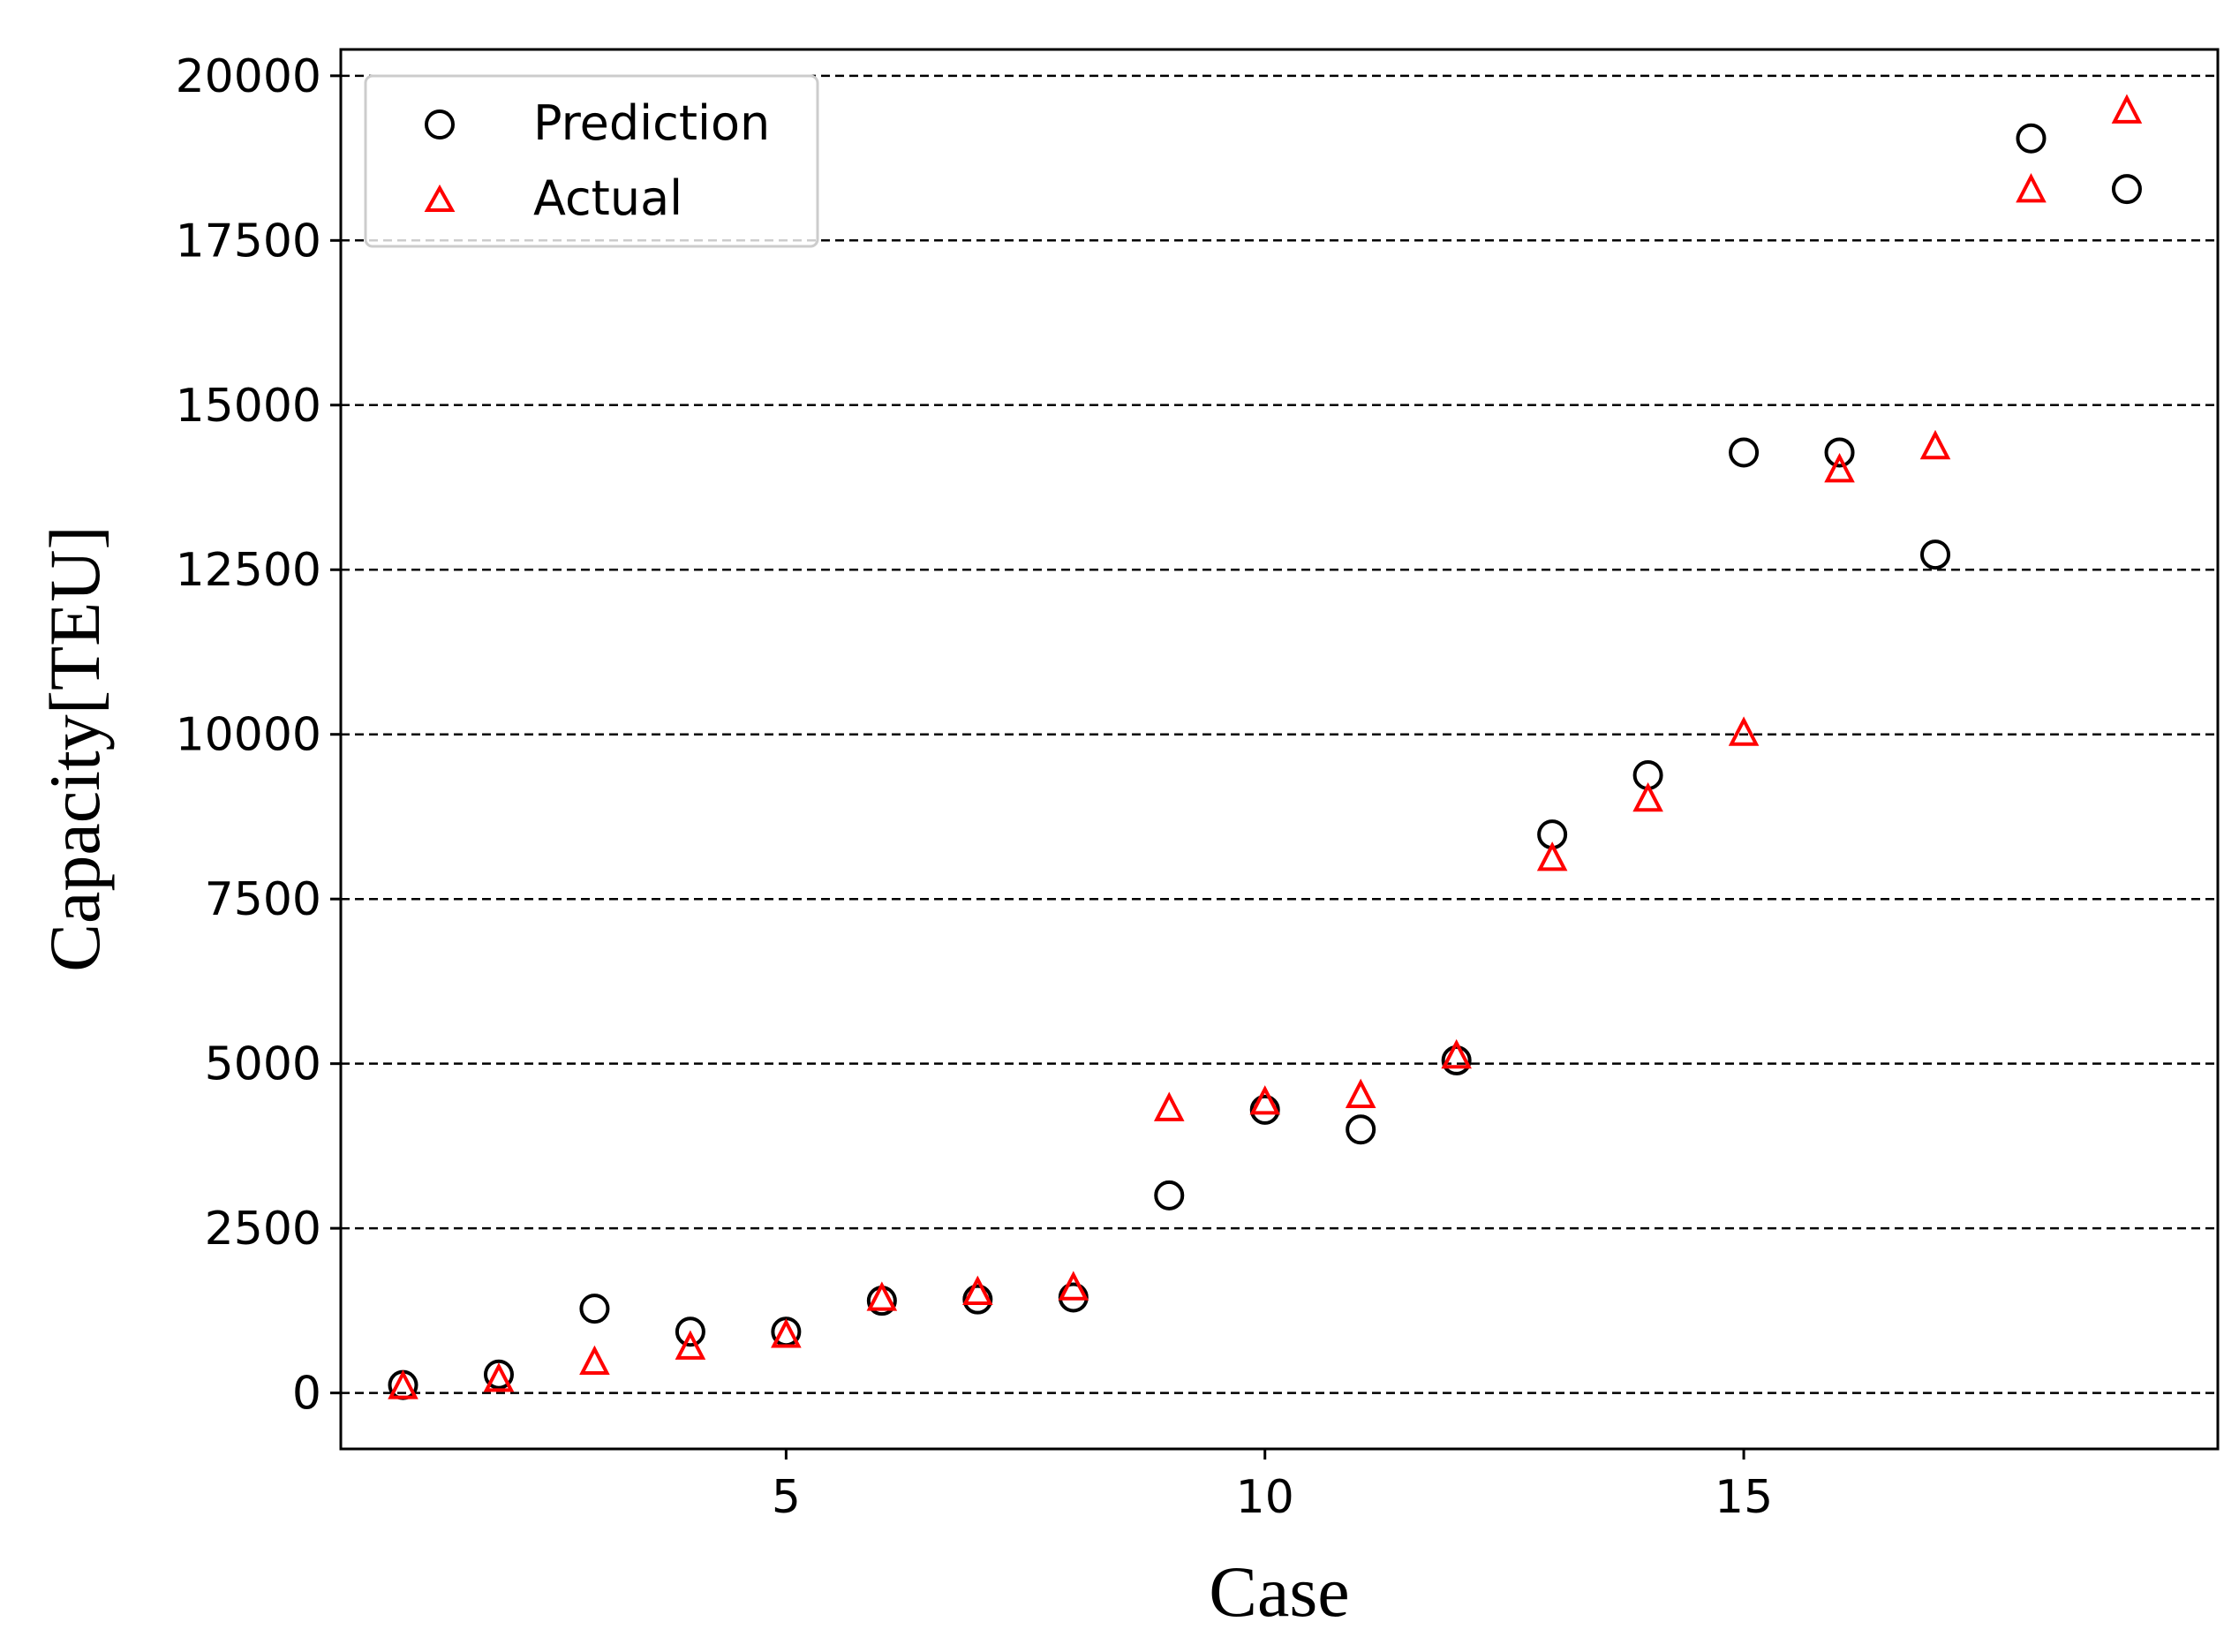  I want to click on legend-triangle-icon, so click(440, 198).